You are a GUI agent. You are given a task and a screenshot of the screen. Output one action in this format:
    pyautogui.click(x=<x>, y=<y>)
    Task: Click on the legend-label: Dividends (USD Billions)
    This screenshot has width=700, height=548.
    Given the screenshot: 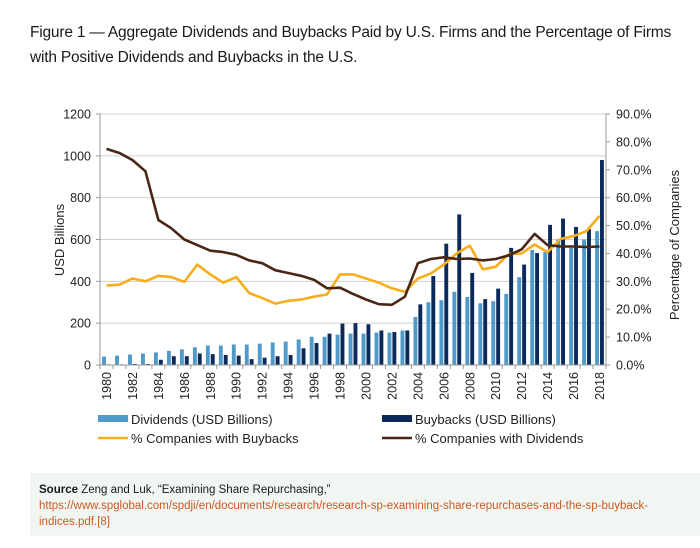 What is the action you would take?
    pyautogui.click(x=202, y=419)
    